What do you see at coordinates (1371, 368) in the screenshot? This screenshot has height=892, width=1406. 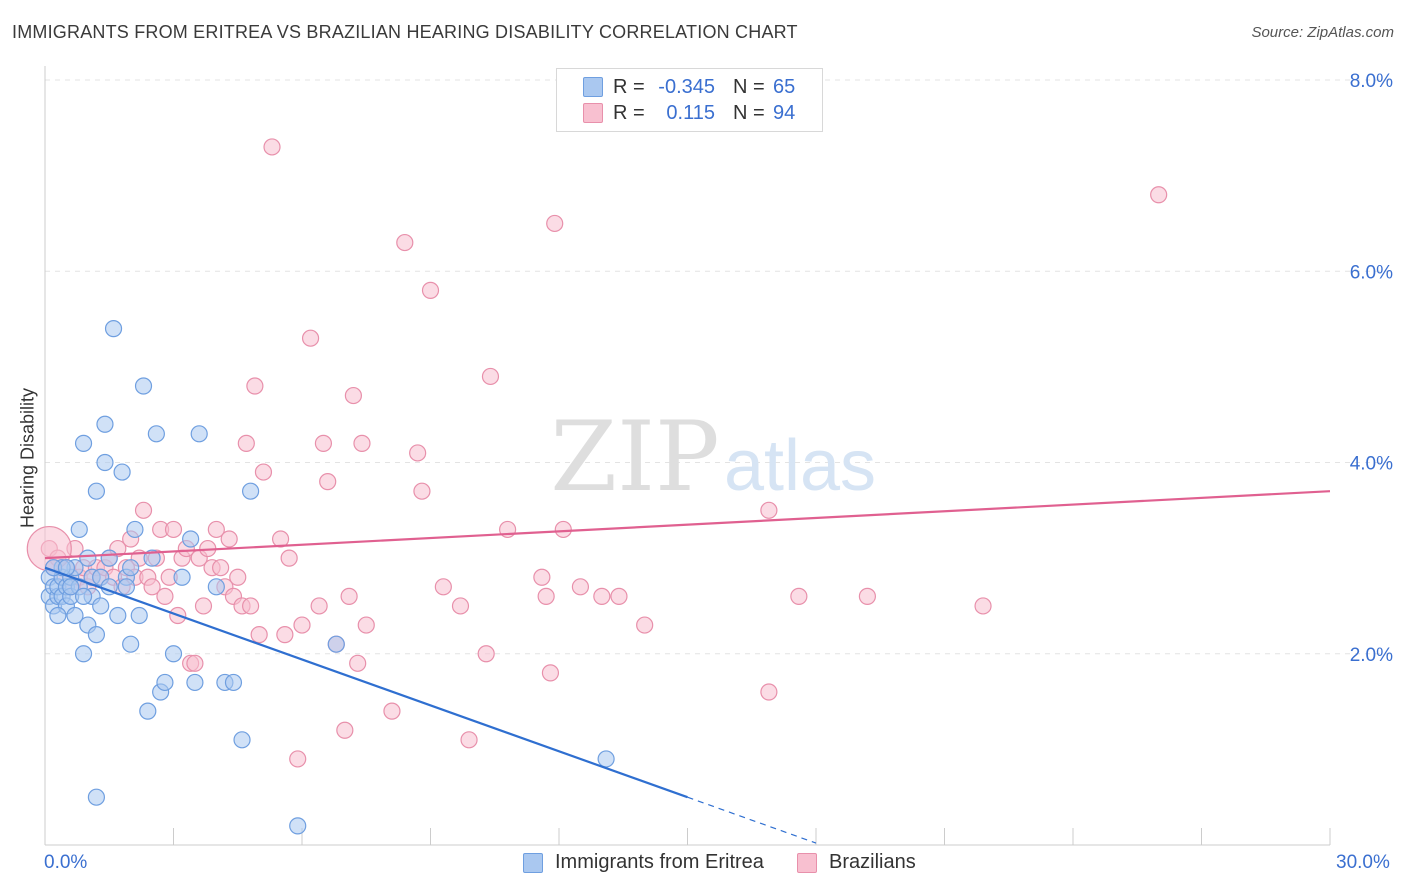 I see `y-tick-labels: 2.0% 4.0% 6.0% 8.0%` at bounding box center [1371, 368].